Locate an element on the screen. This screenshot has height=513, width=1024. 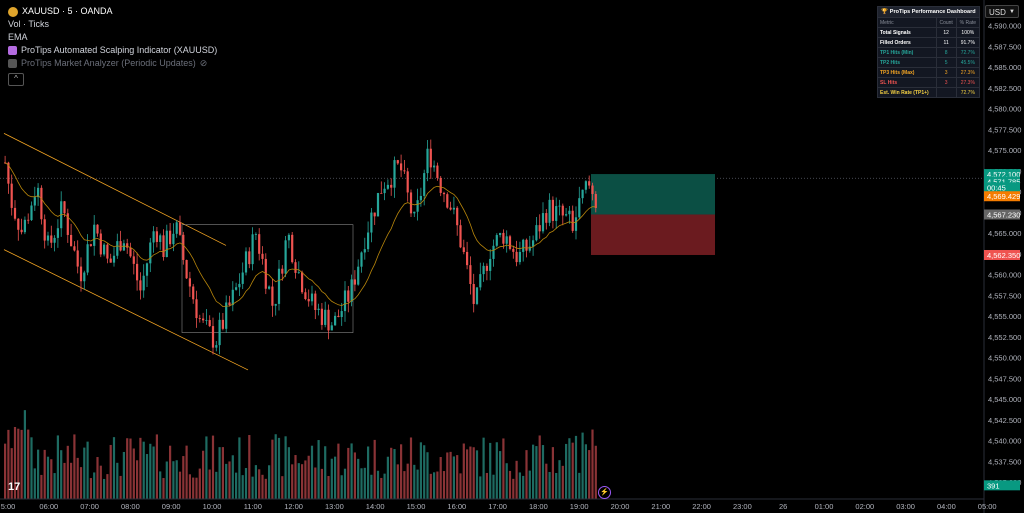
price-tick: 4,575.000 is located at coordinates (1004, 150).